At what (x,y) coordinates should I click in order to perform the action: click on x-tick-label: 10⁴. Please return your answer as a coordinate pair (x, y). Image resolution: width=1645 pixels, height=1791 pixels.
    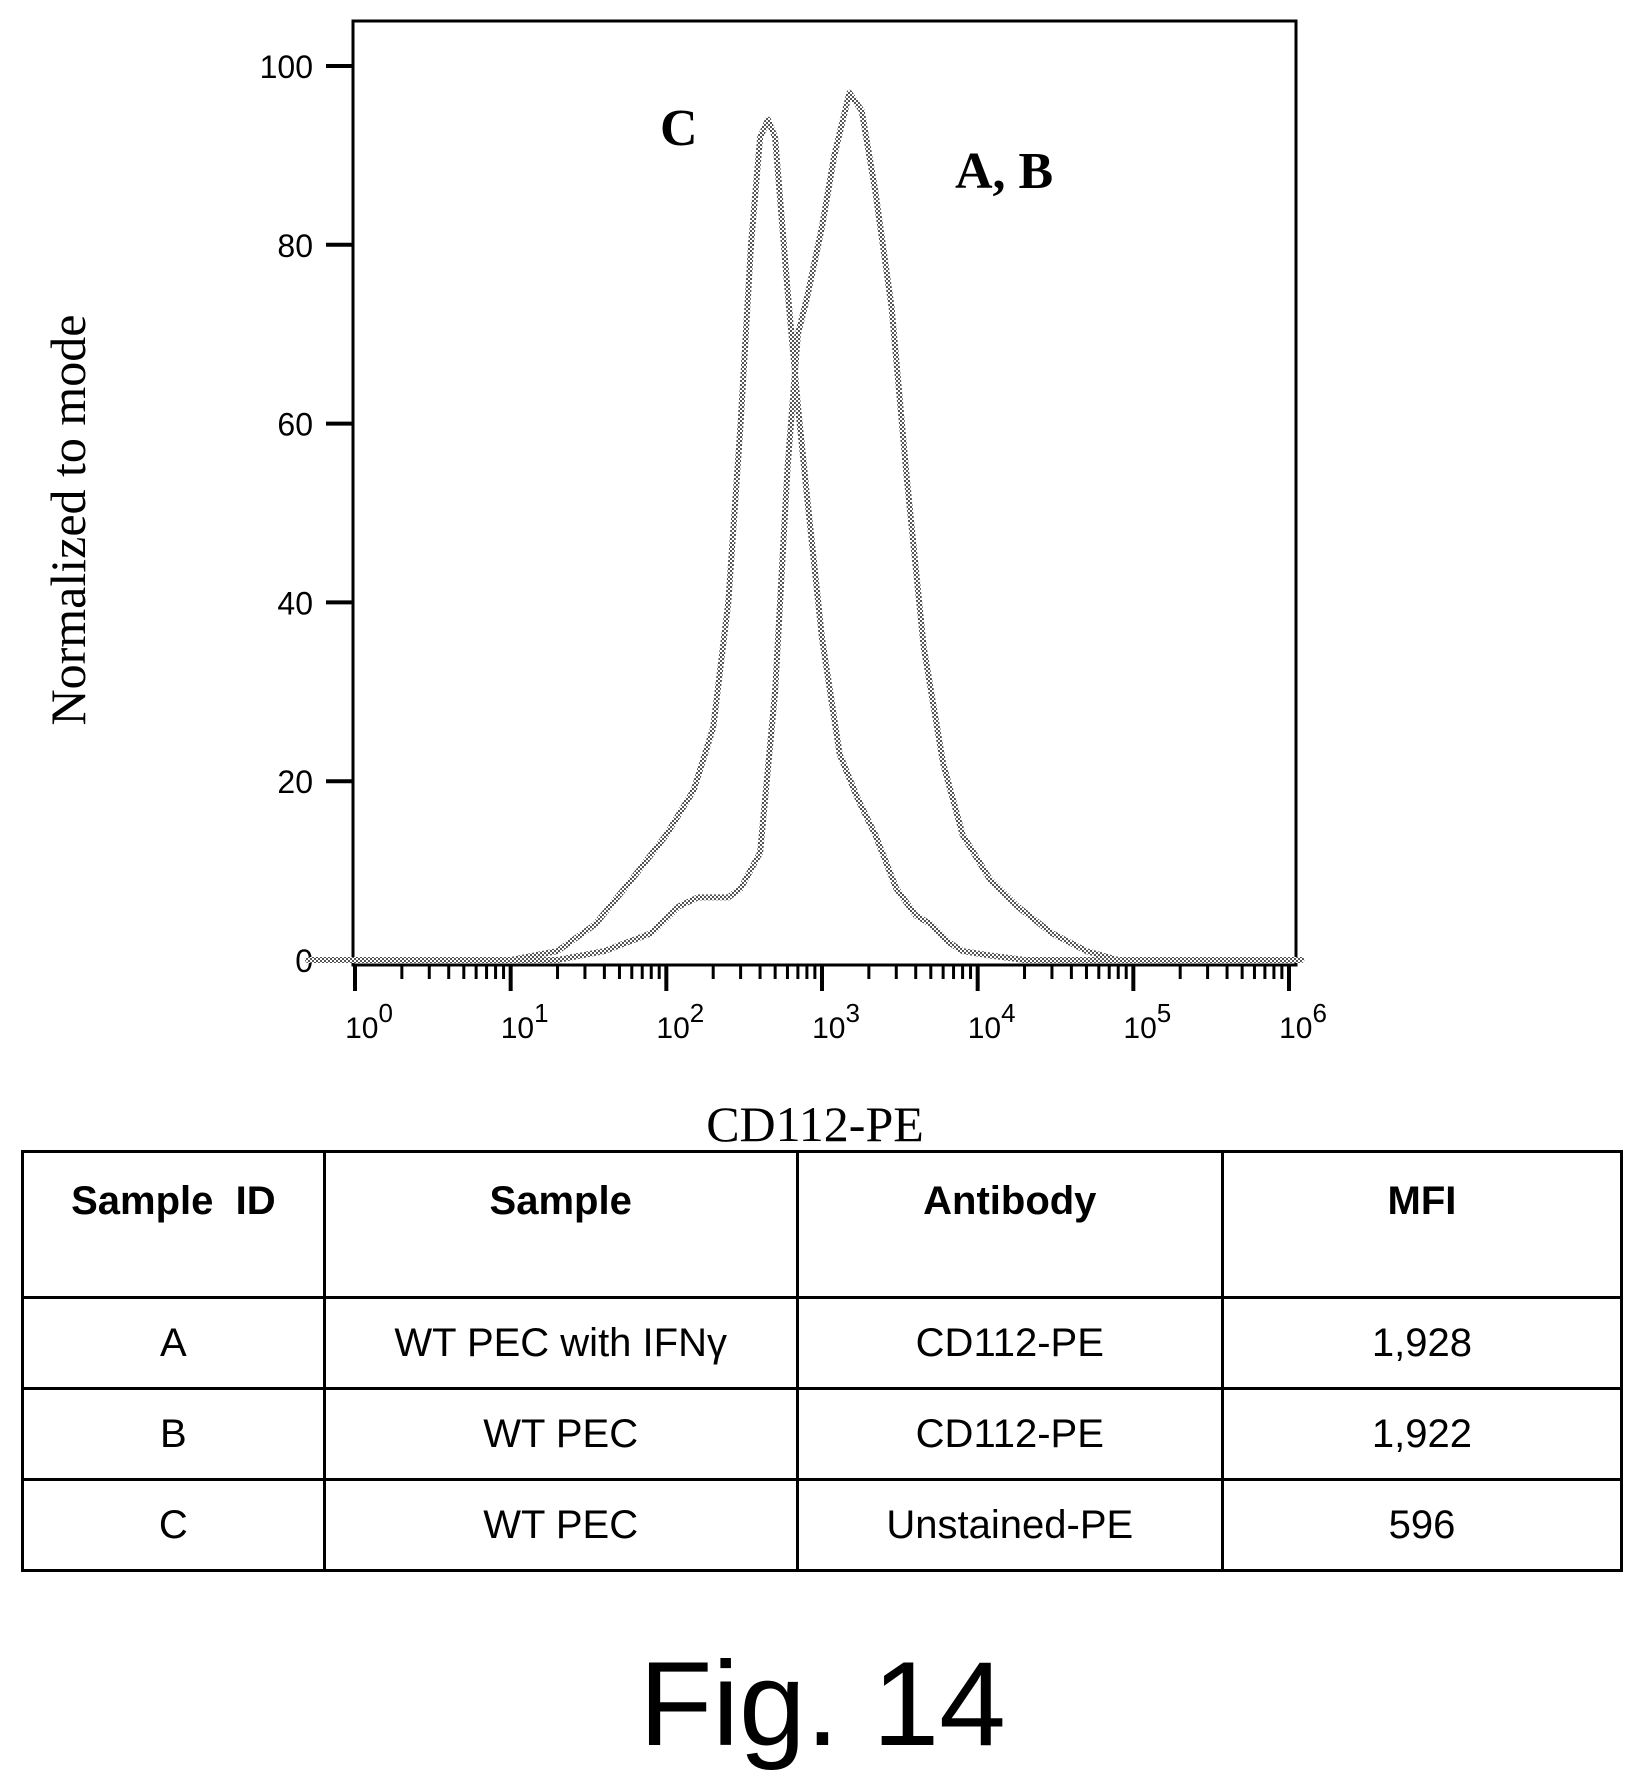
    Looking at the image, I should click on (992, 1021).